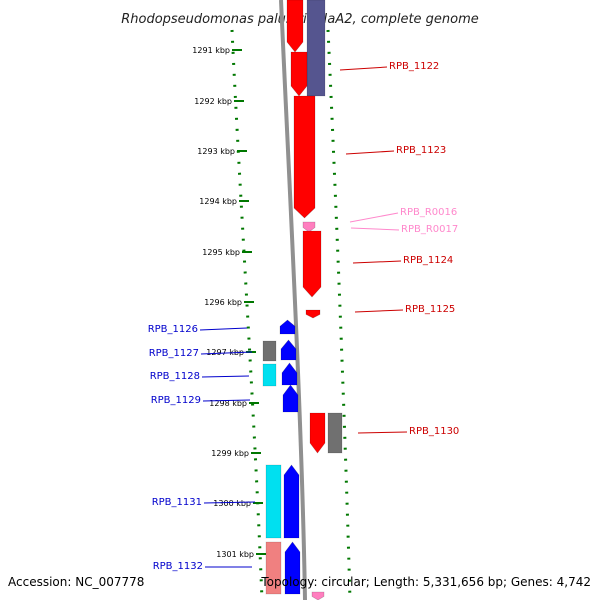 This screenshot has width=600, height=600. Describe the element at coordinates (178, 566) in the screenshot. I see `gene-label: RPB_1132` at that location.